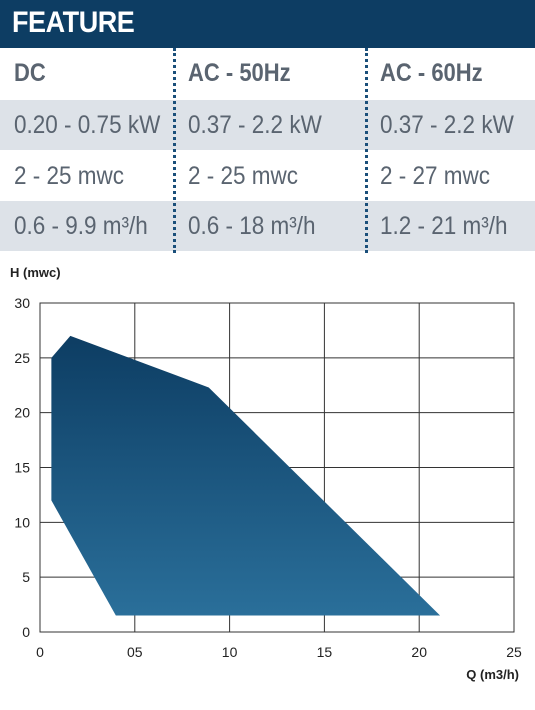 This screenshot has height=710, width=535. What do you see at coordinates (73, 22) in the screenshot?
I see `header-title: FEATURE` at bounding box center [73, 22].